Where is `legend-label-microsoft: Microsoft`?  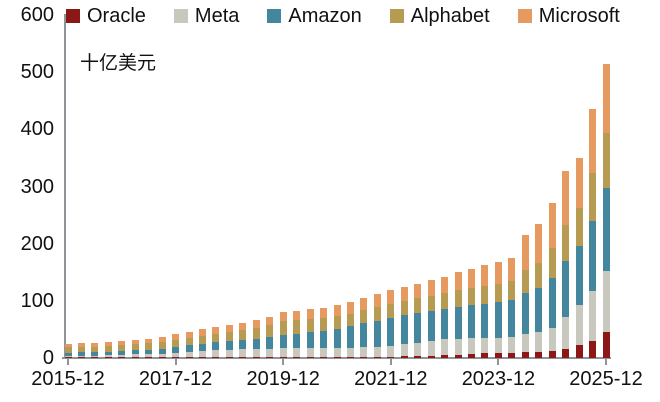 legend-label-microsoft: Microsoft is located at coordinates (579, 16).